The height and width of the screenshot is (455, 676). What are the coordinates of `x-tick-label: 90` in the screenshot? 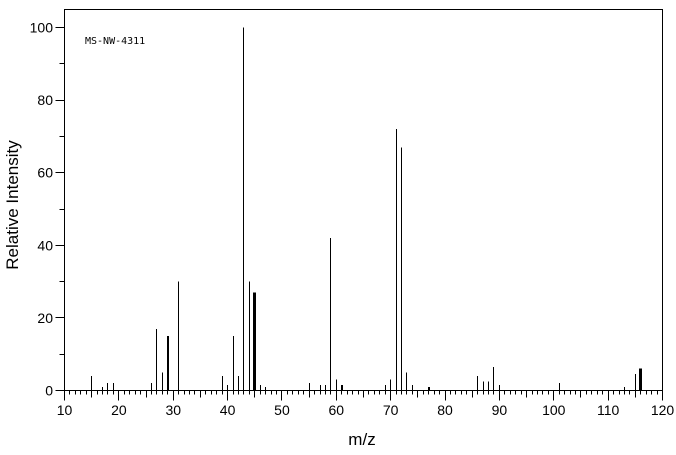 It's located at (500, 410).